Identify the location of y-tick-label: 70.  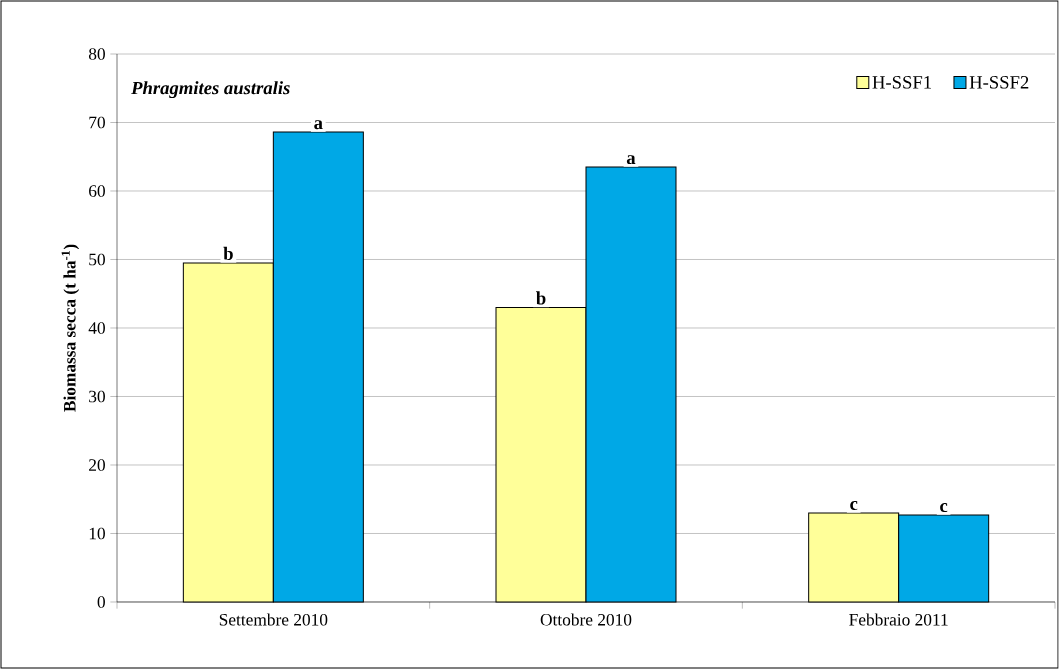
(97, 122).